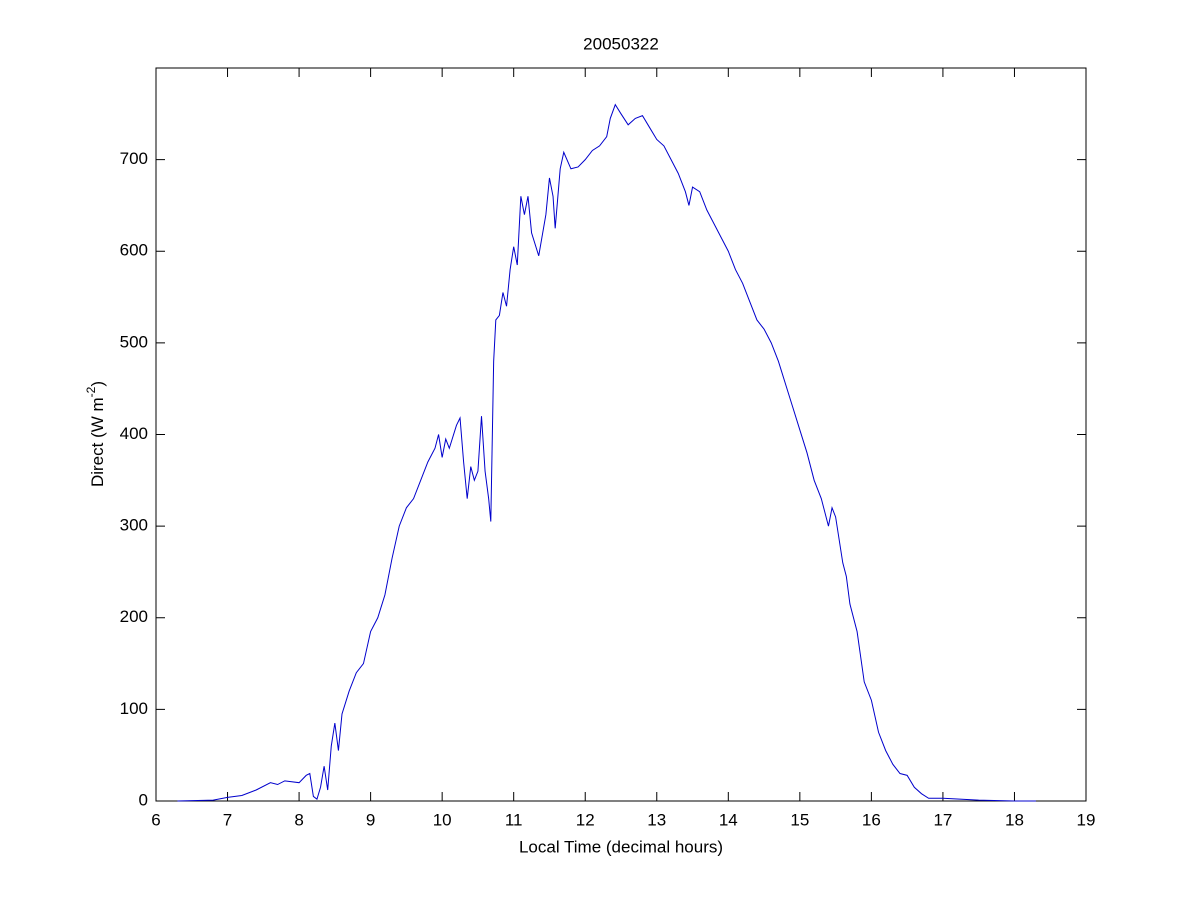 The image size is (1200, 905). Describe the element at coordinates (298, 819) in the screenshot. I see `x-tick-label: 8` at that location.